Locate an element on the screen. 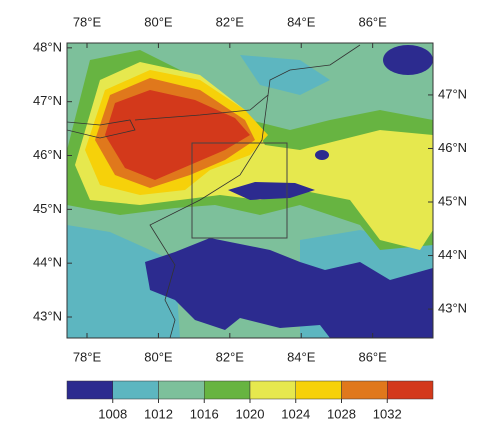 The height and width of the screenshot is (436, 500). y2-tick-label: 43°N is located at coordinates (452, 308).